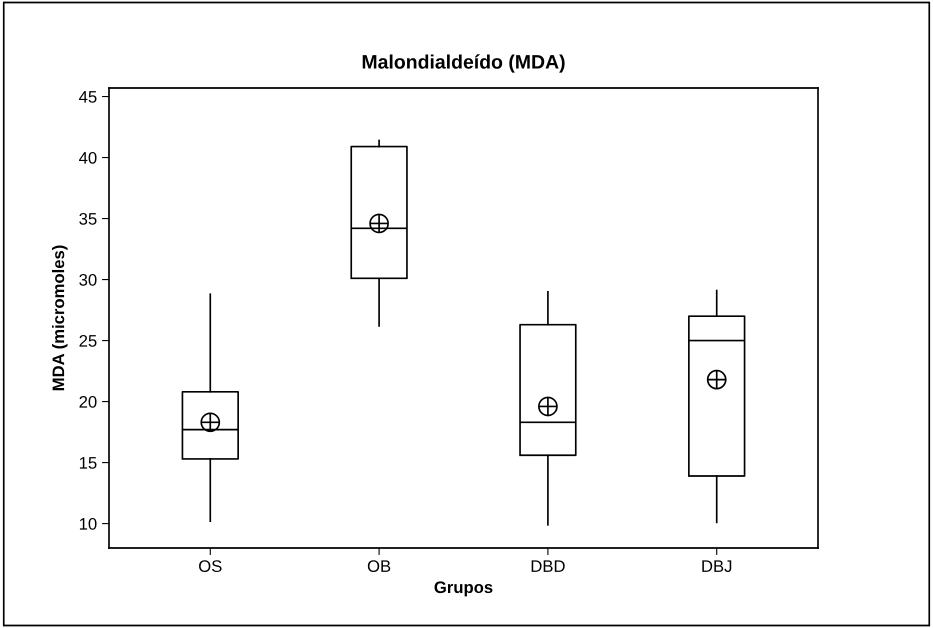 The width and height of the screenshot is (933, 628). What do you see at coordinates (87, 97) in the screenshot?
I see `y-tick-label: 45` at bounding box center [87, 97].